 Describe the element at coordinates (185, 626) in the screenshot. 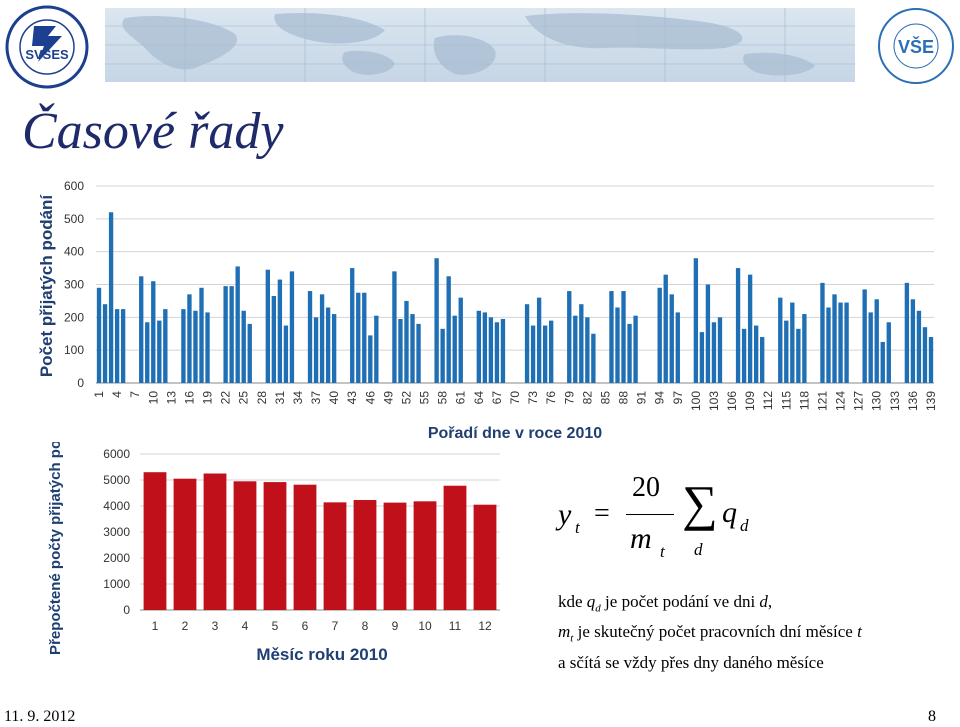

I see `chart2-x-tick-label: 2` at that location.